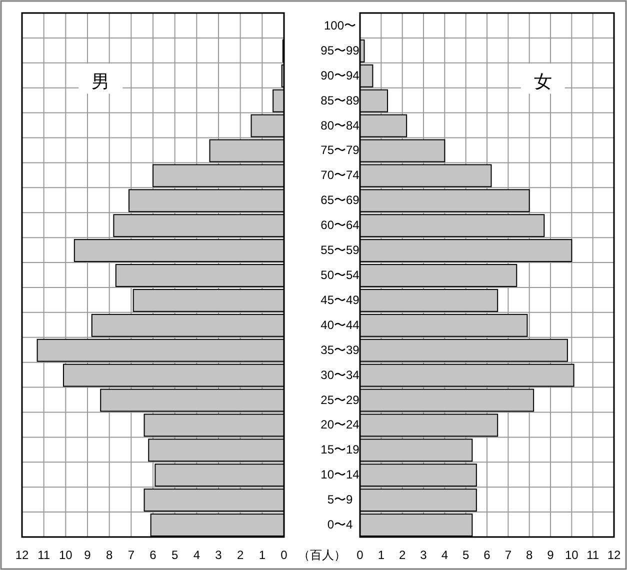 This screenshot has width=627, height=570. Describe the element at coordinates (340, 475) in the screenshot. I see `y-tick-label: 10〜14` at that location.